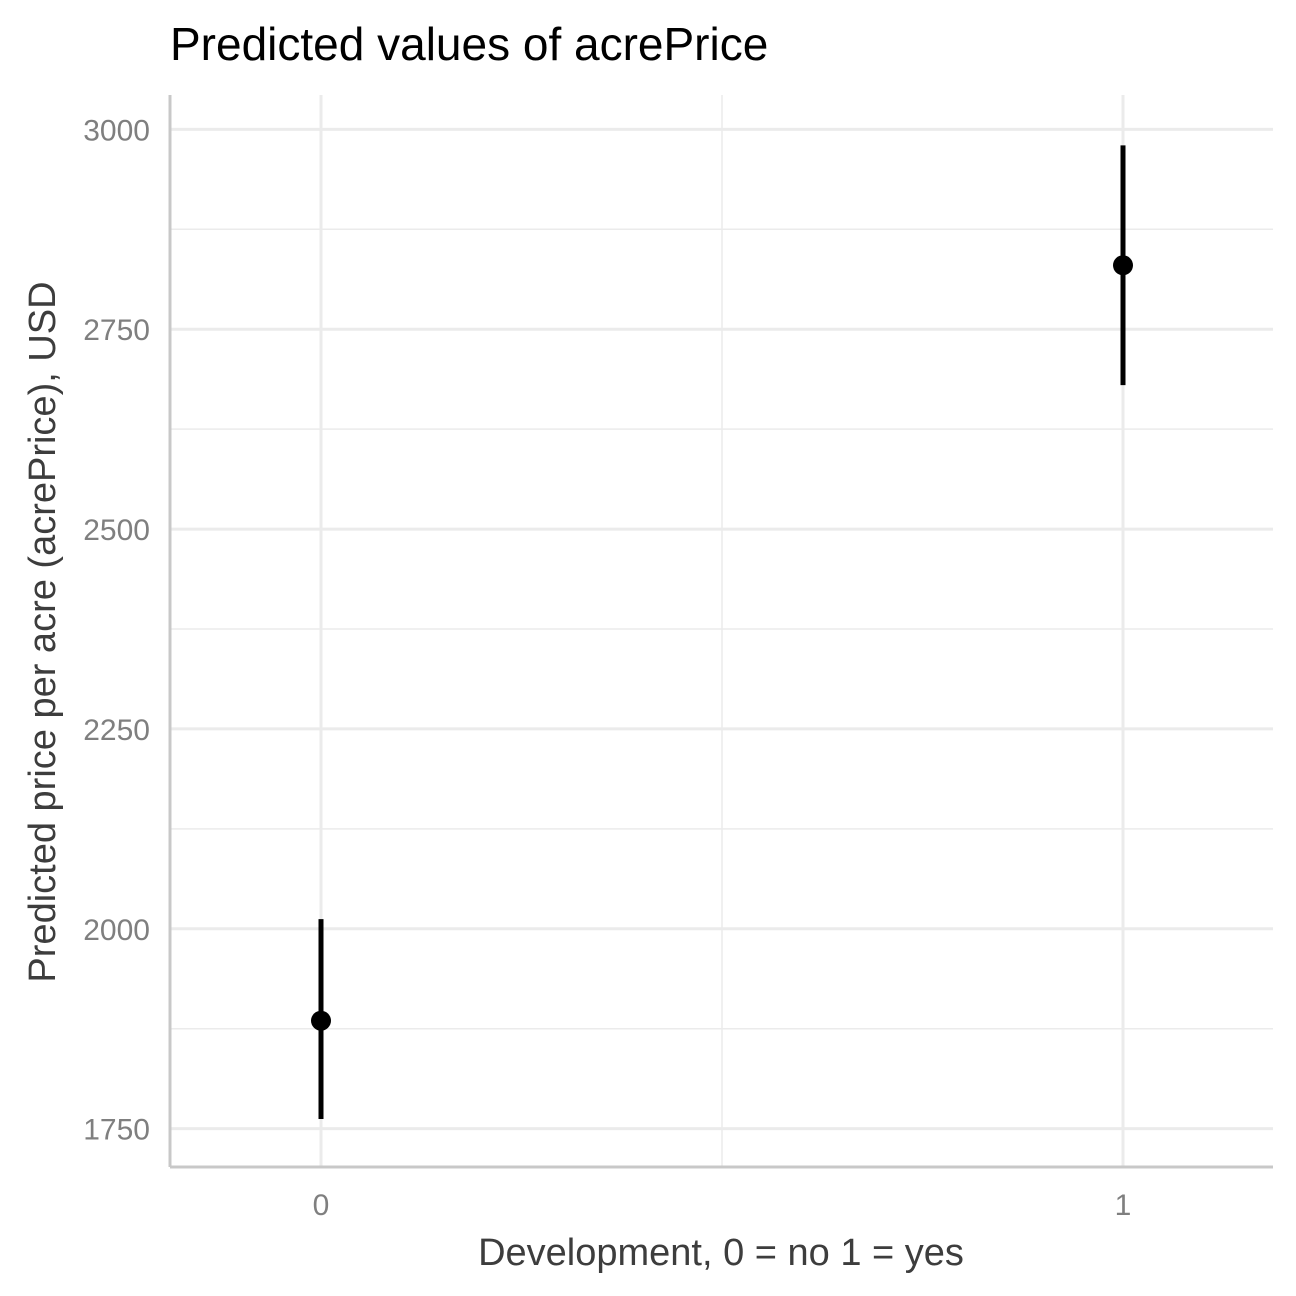  I want to click on chart-title: Predicted values of acrePrice, so click(469, 44).